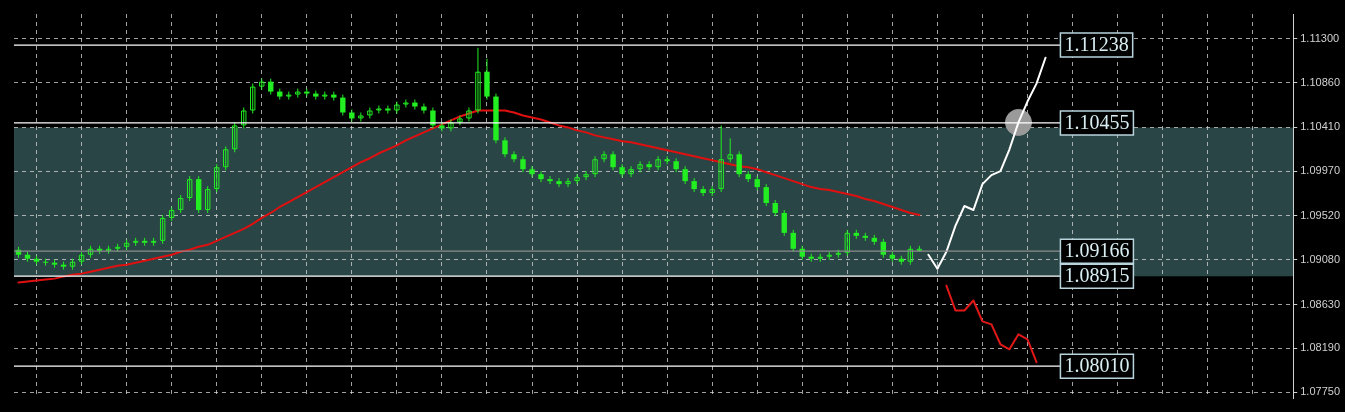 The width and height of the screenshot is (1345, 412). I want to click on ref-line-label: 1.09166, so click(1097, 250).